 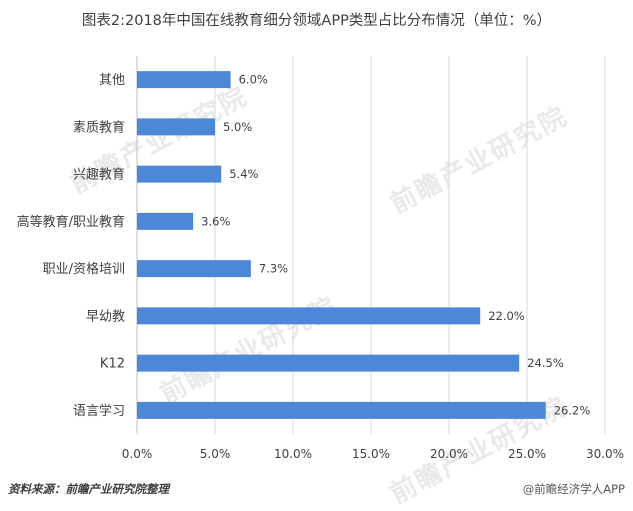 I want to click on data-label: 3.6%, so click(x=215, y=221).